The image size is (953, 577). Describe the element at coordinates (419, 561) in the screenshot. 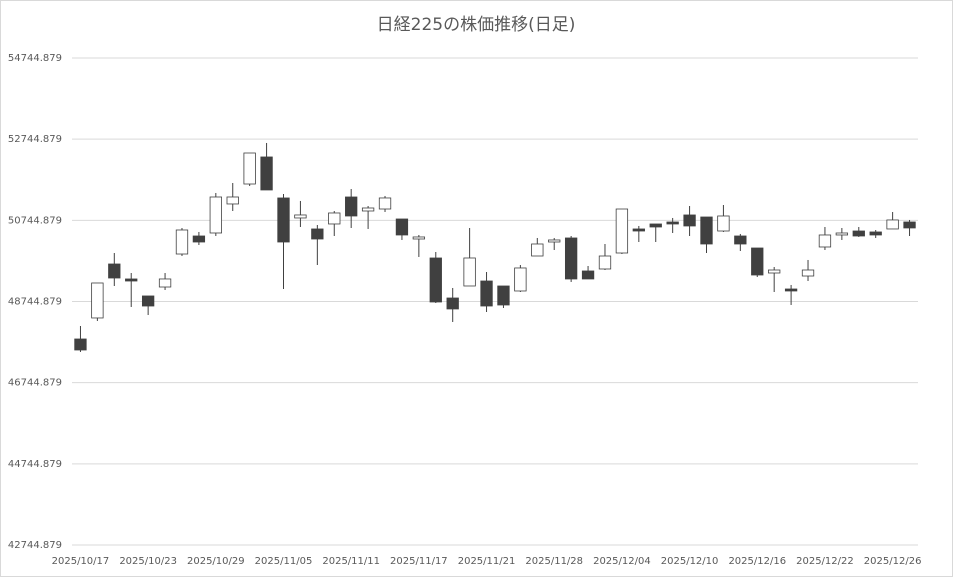

I see `x-tick-label: 2025/11/17` at that location.